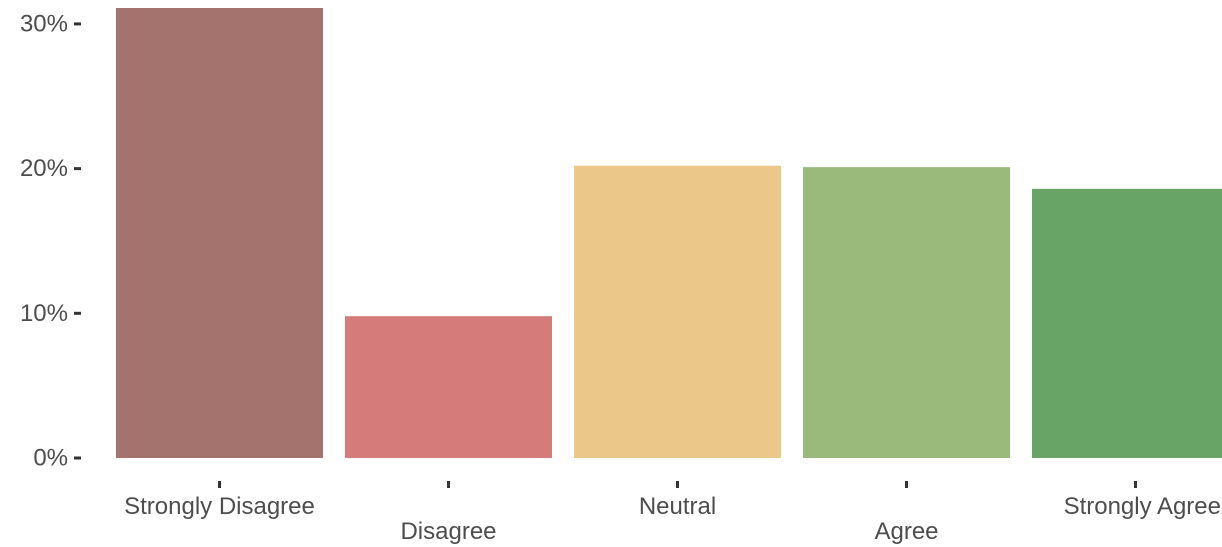 This screenshot has width=1222, height=547. Describe the element at coordinates (1127, 323) in the screenshot. I see `bar-strongly-agree` at that location.